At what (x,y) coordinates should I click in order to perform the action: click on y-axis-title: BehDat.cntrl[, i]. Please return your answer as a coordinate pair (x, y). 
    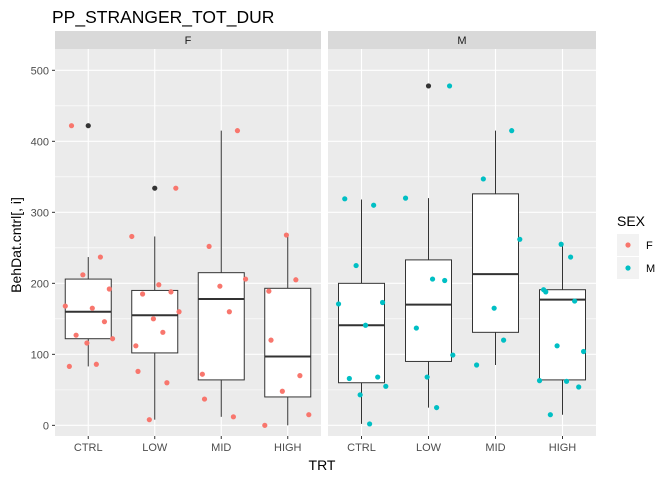
    Looking at the image, I should click on (16, 245).